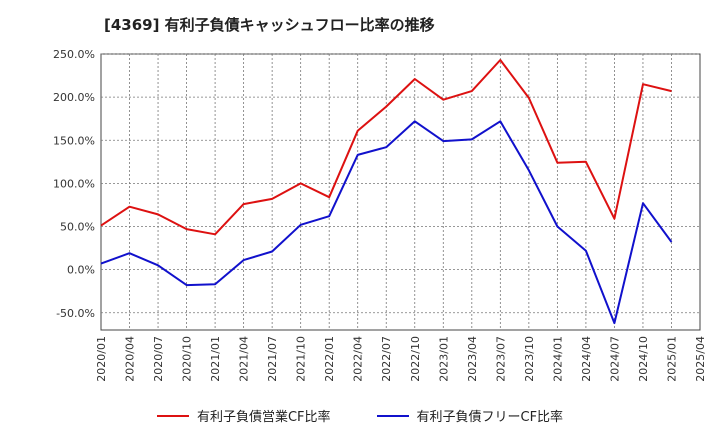 The height and width of the screenshot is (440, 720). I want to click on x-tick-label: 2024/10, so click(643, 359).